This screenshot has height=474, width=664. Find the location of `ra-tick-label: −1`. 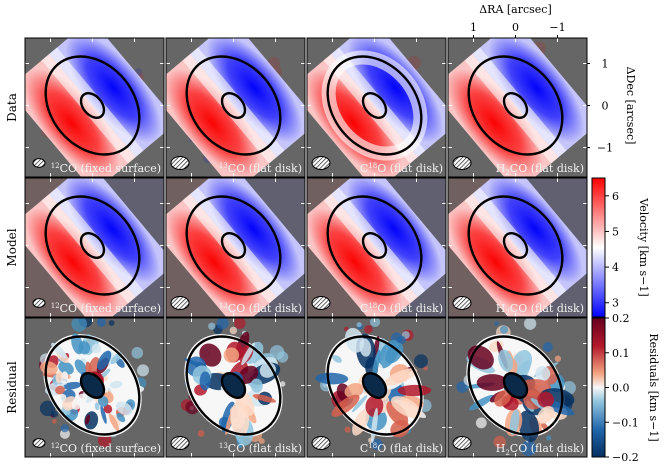

ra-tick-label: −1 is located at coordinates (557, 27).